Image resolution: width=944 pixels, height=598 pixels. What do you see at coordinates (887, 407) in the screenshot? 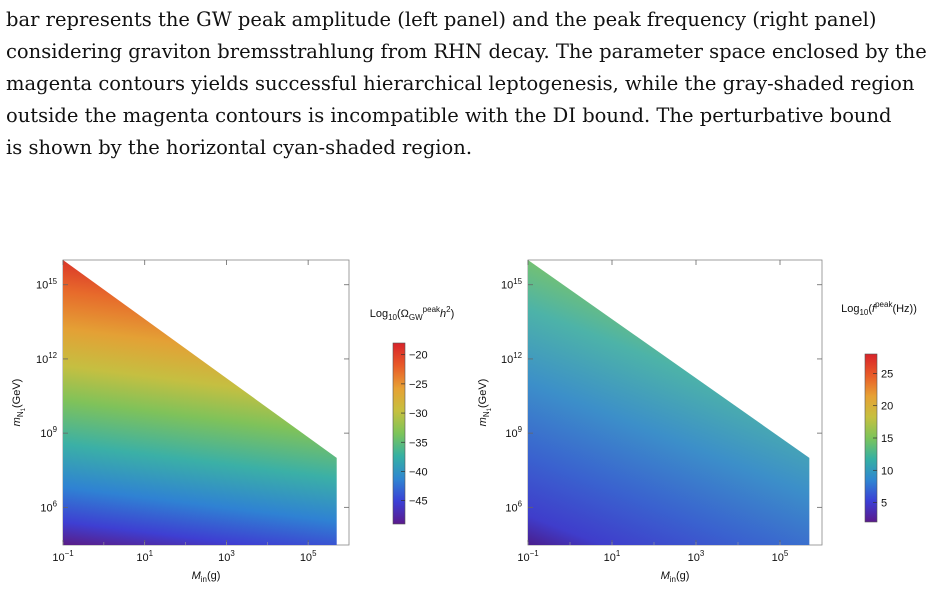
I see `colorbar-tick-label: 20` at bounding box center [887, 407].